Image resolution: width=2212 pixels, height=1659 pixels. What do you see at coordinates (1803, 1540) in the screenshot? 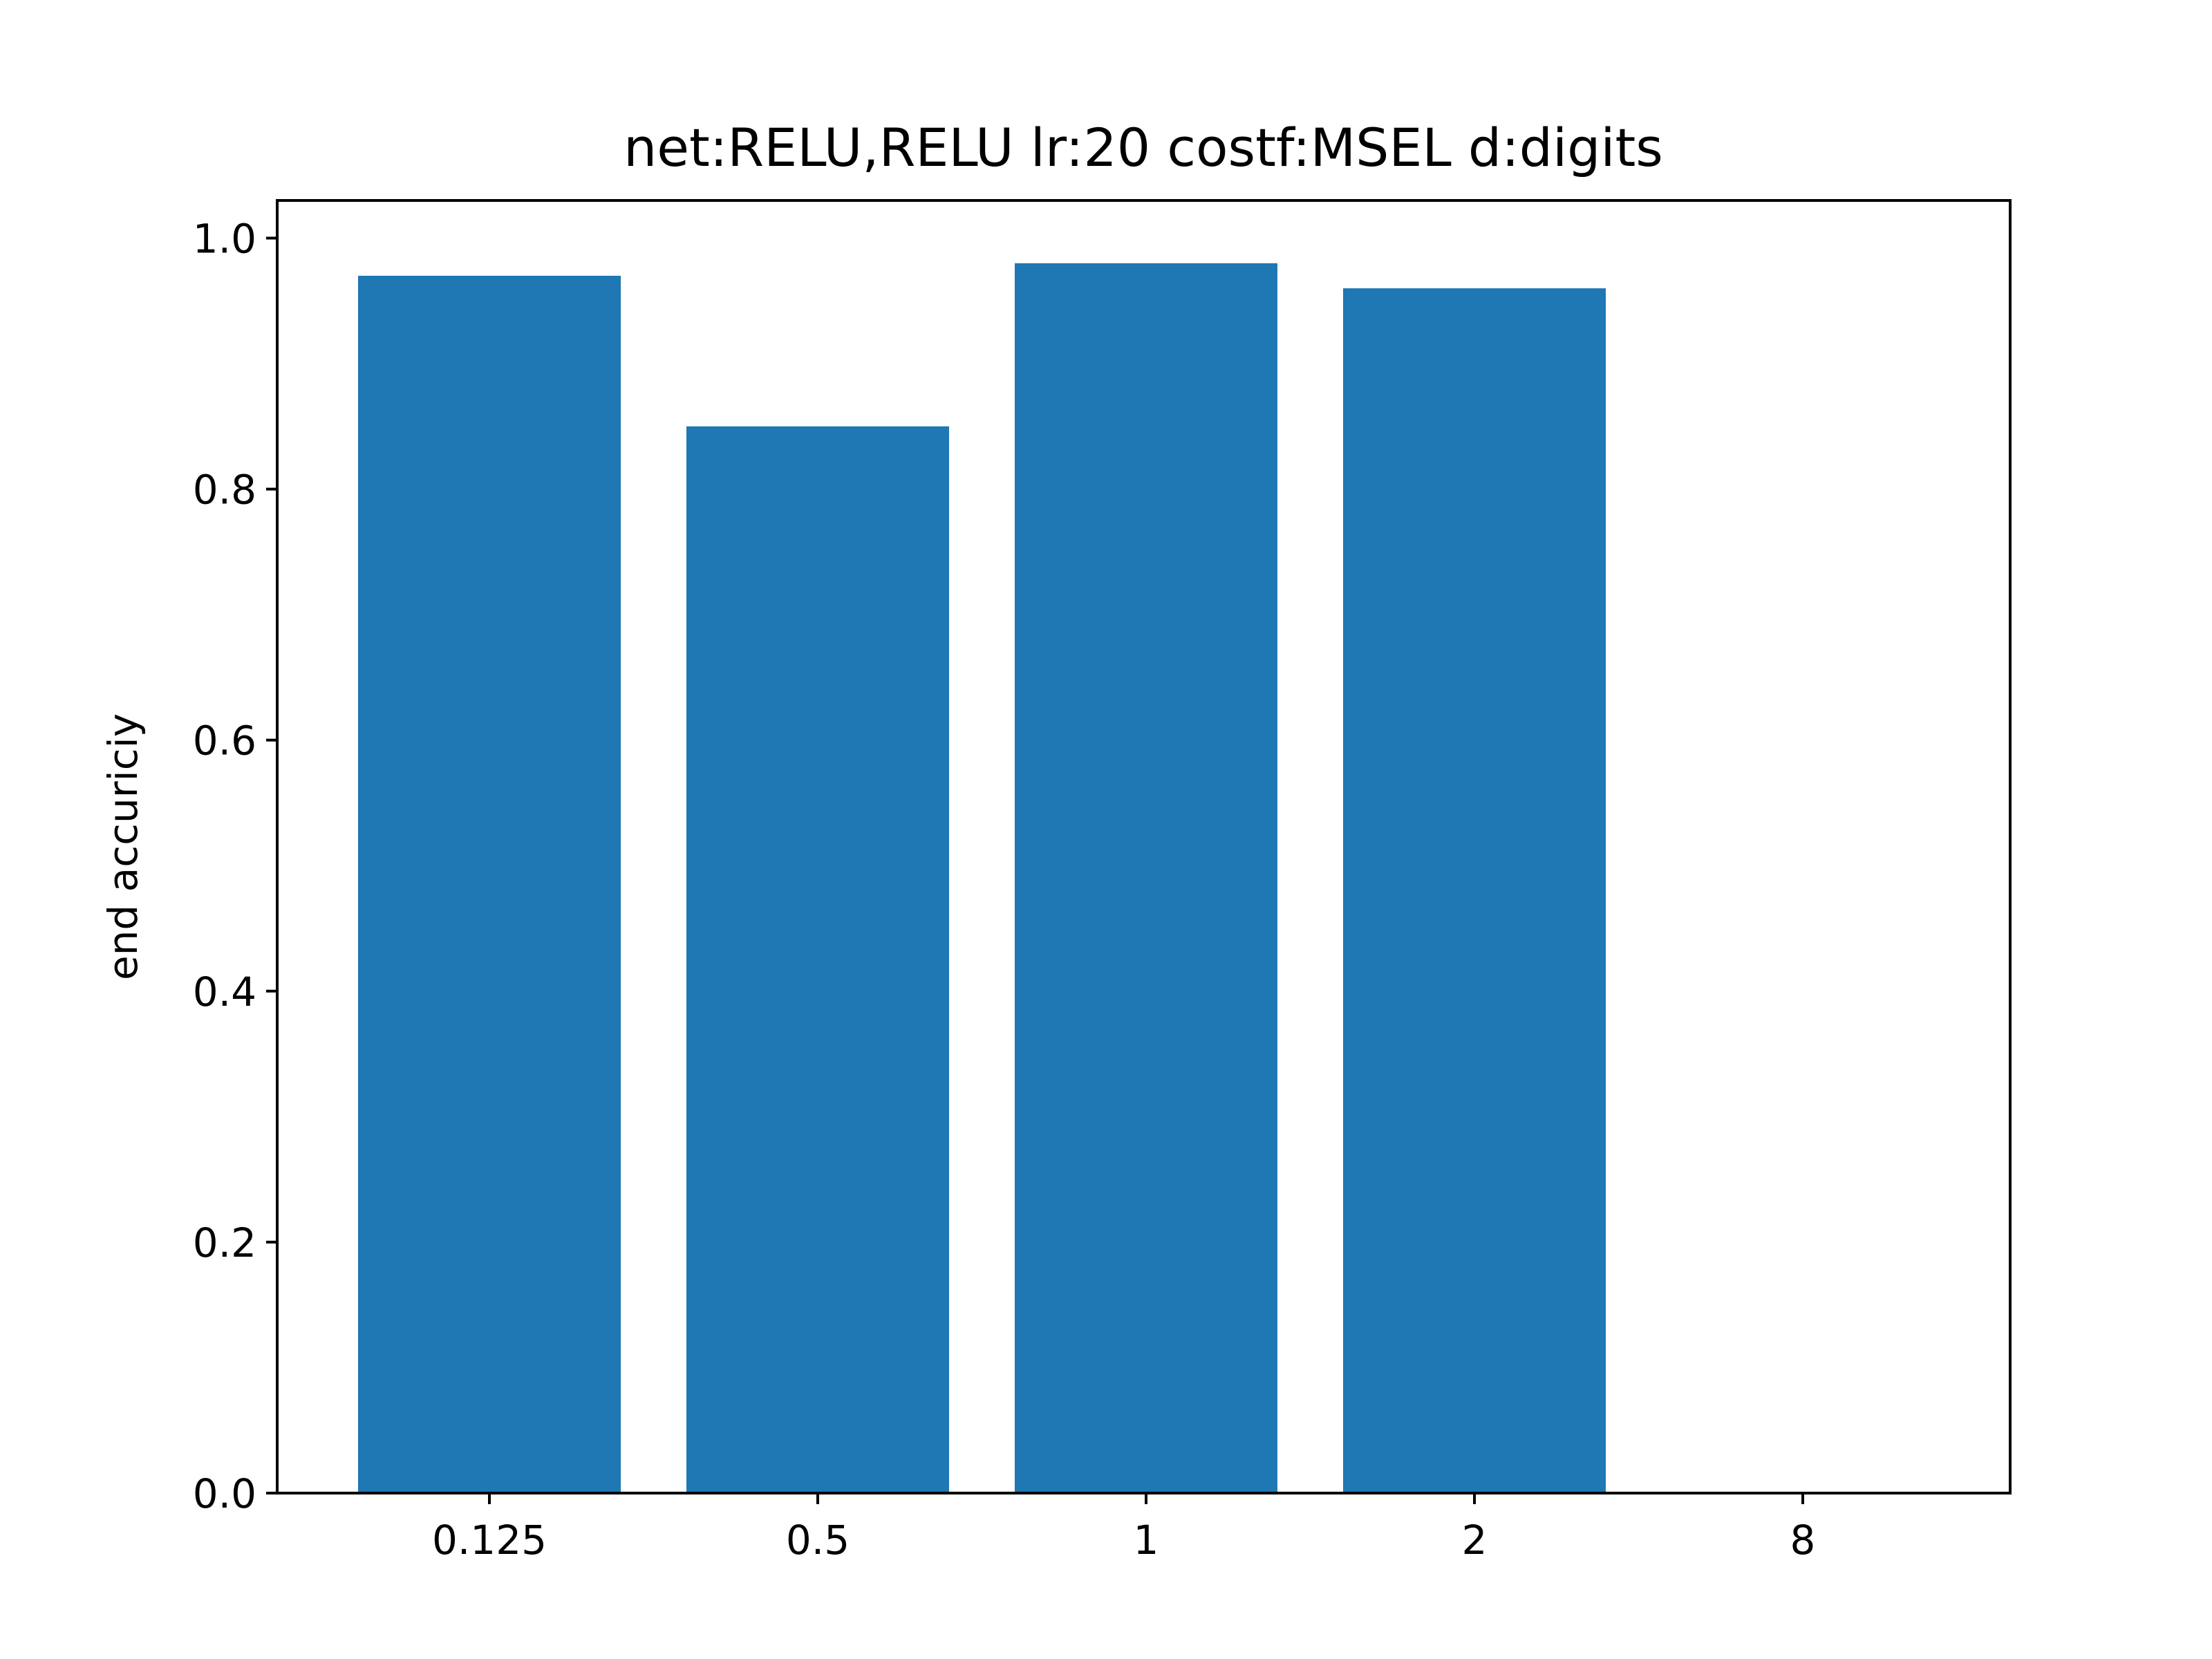
I see `x-tick-label: 8` at bounding box center [1803, 1540].